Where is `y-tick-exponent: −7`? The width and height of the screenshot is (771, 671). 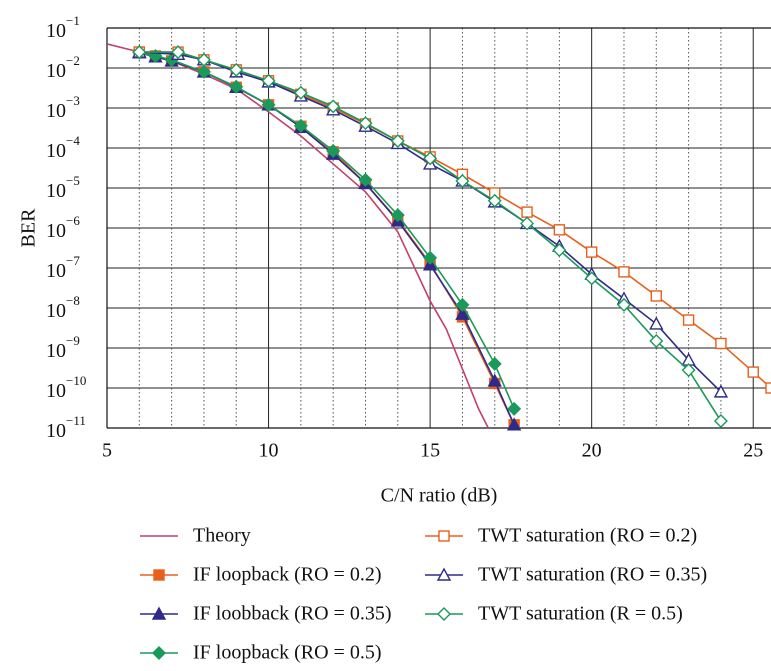
y-tick-exponent: −7 is located at coordinates (73, 260).